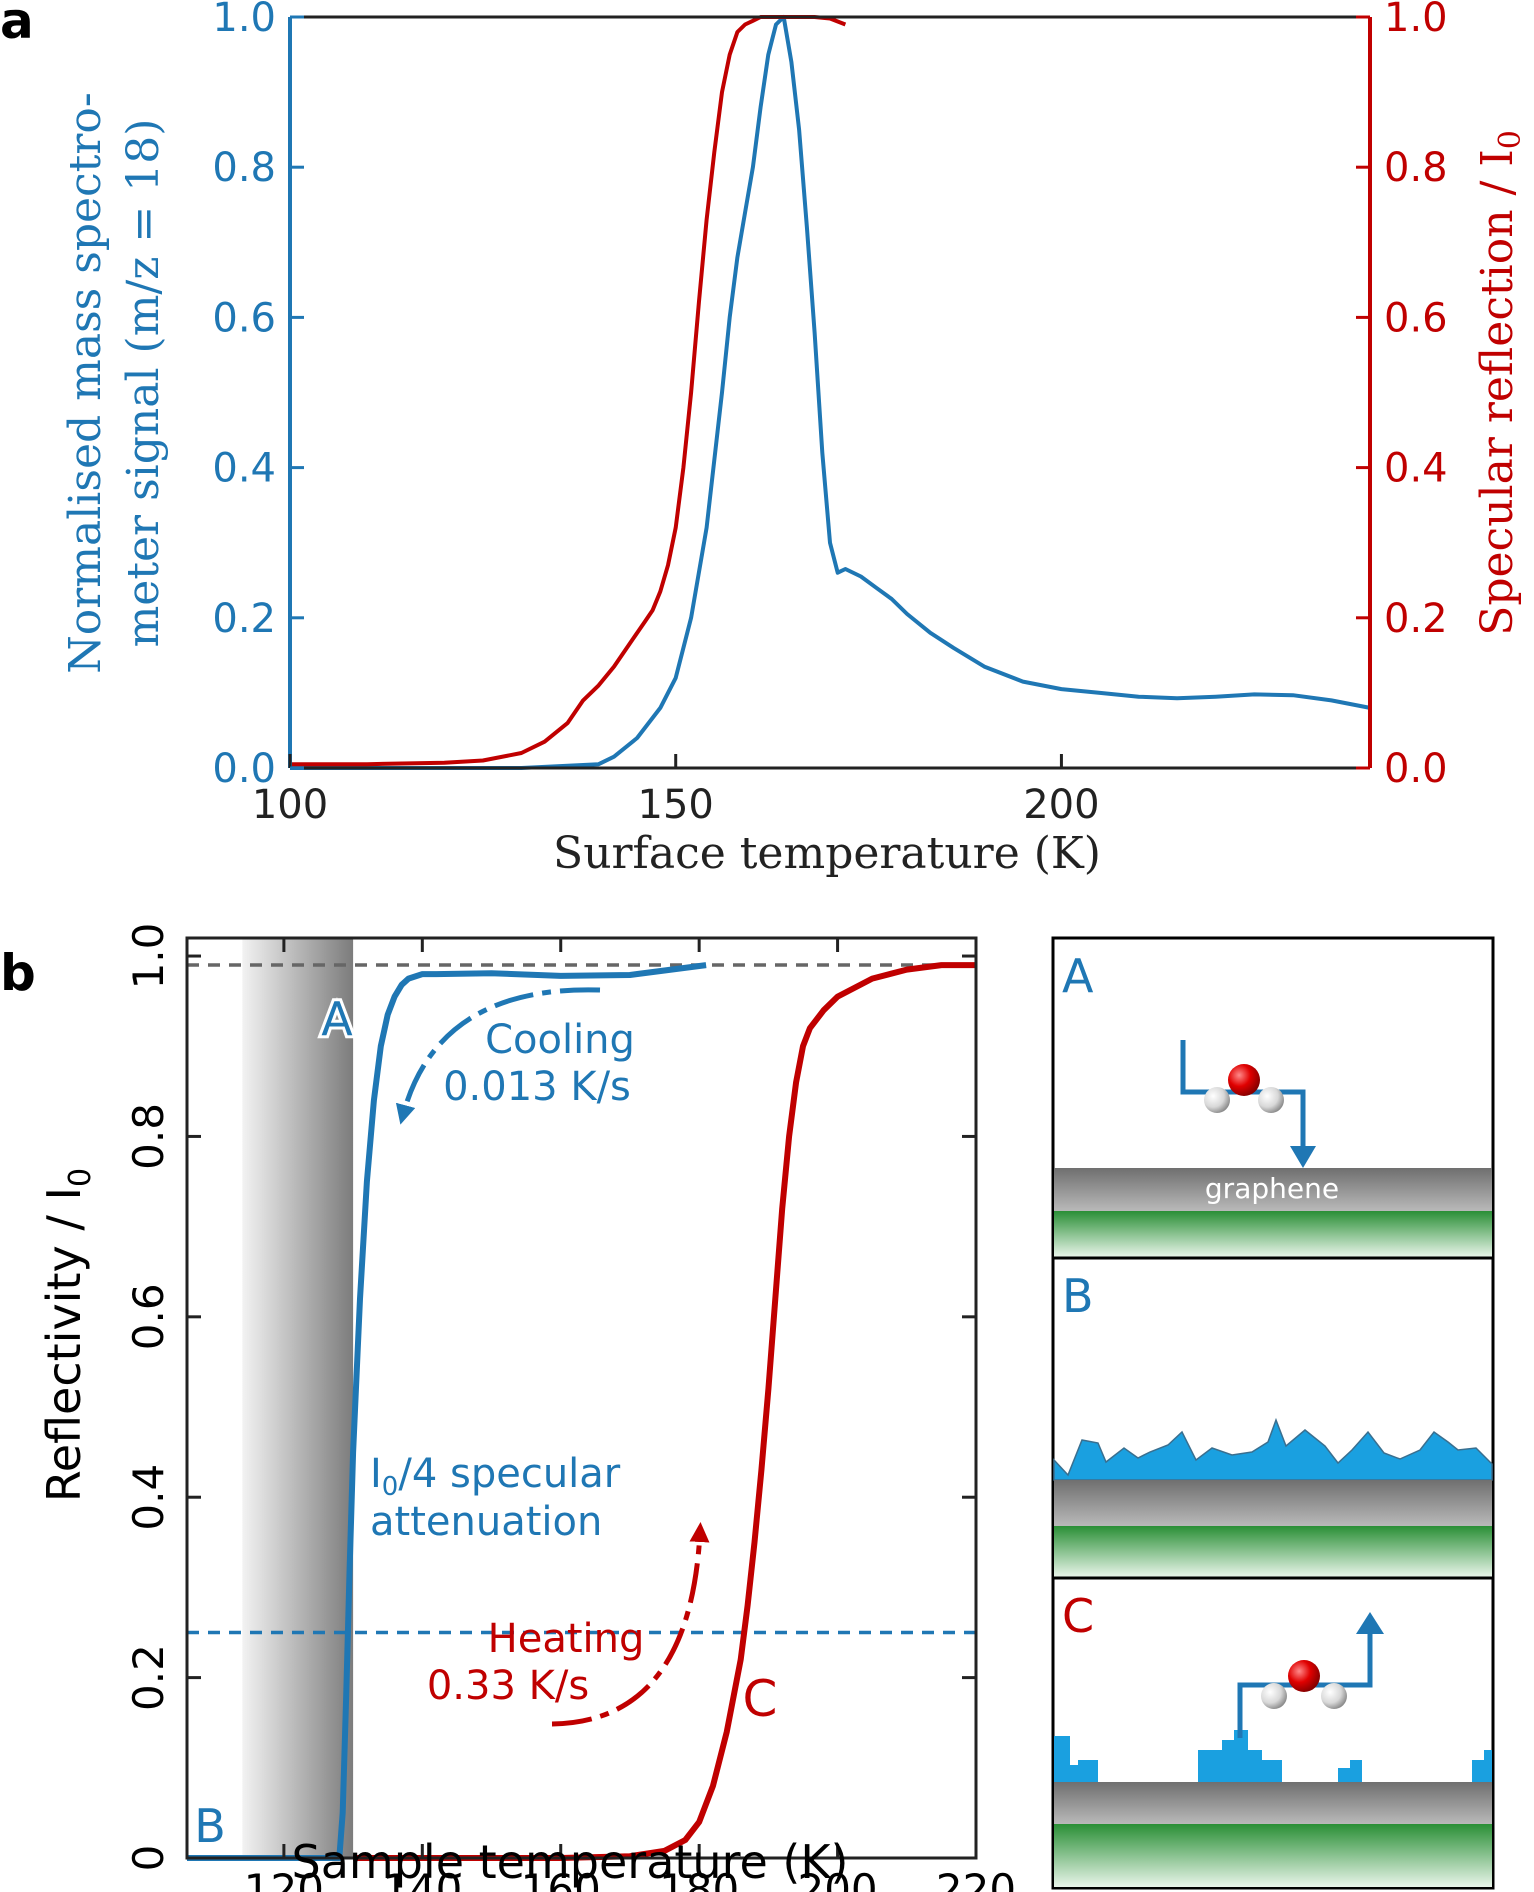 This screenshot has width=1534, height=1892. What do you see at coordinates (676, 805) in the screenshot?
I see `panel-a-xtick-label: 150` at bounding box center [676, 805].